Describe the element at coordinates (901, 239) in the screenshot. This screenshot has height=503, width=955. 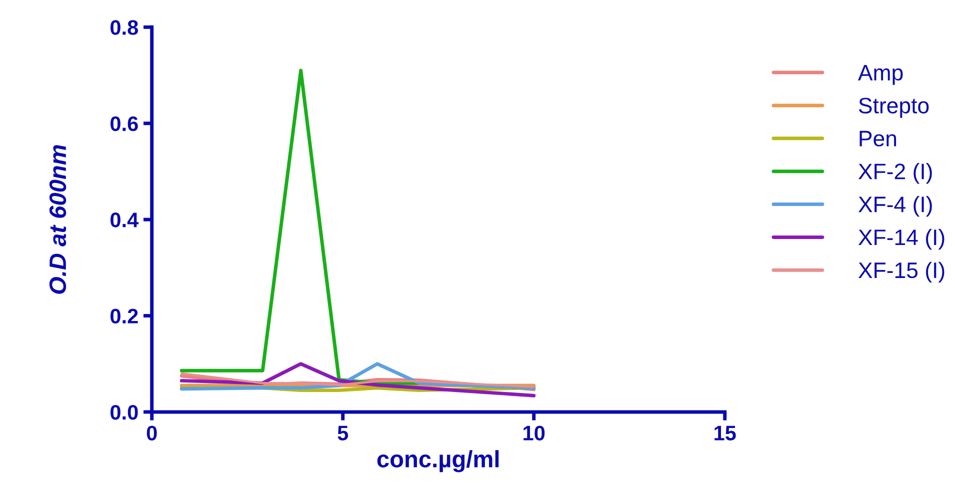
I see `legend-label: XF-14 (I)` at that location.